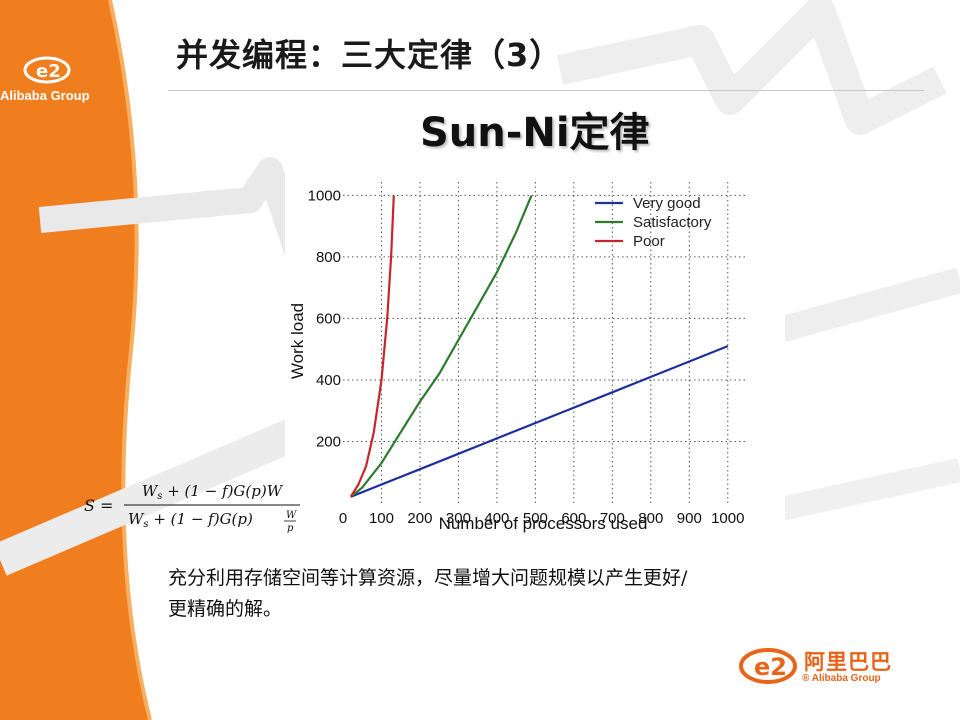 The height and width of the screenshot is (720, 960). I want to click on legend-label: Poor, so click(649, 241).